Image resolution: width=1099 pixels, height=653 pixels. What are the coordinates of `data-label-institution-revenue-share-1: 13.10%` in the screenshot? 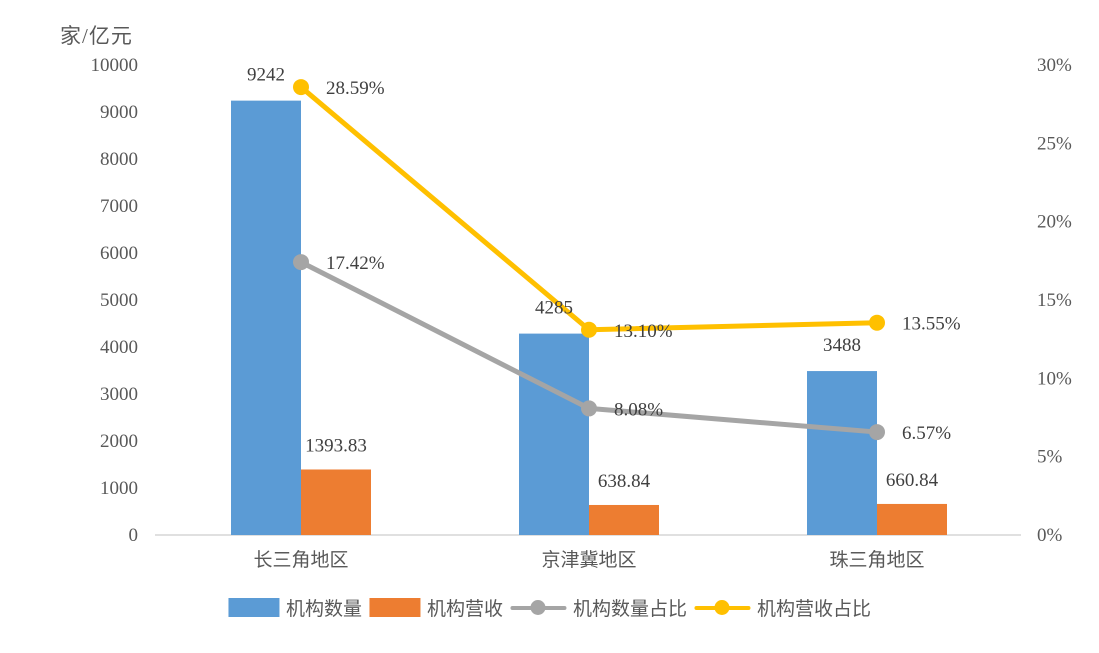 It's located at (643, 331).